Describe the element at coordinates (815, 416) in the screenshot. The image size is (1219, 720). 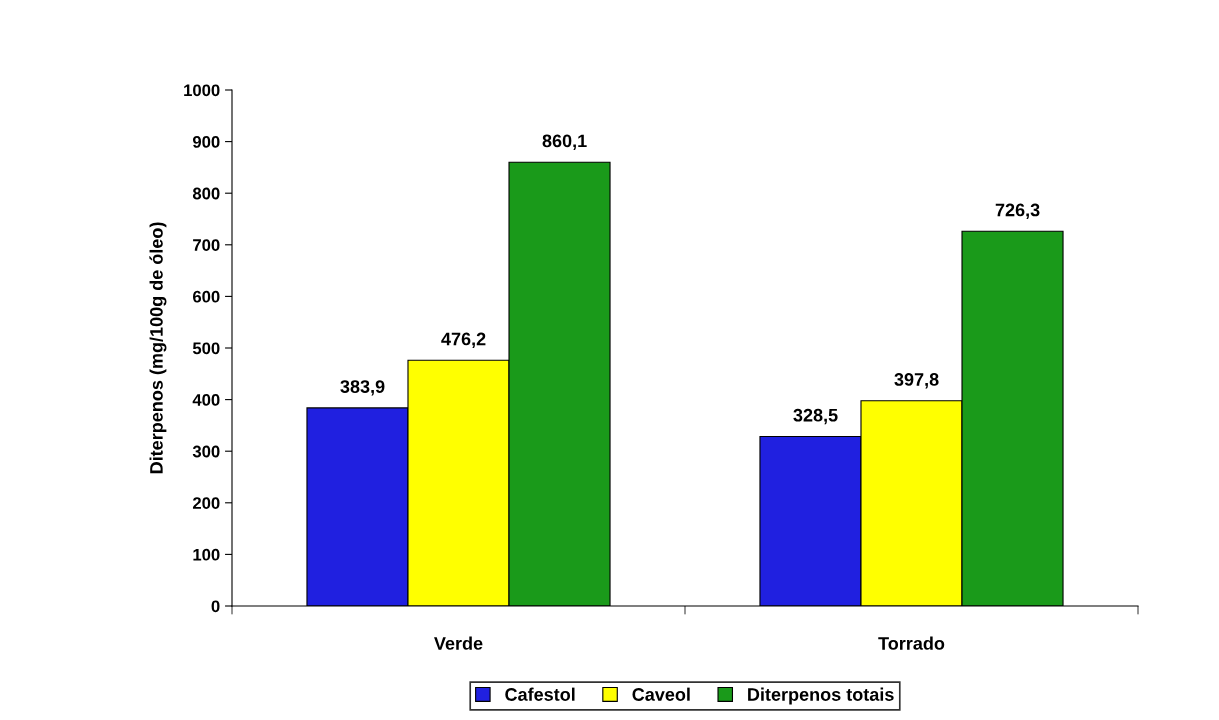
I see `data-label: 328,5` at that location.